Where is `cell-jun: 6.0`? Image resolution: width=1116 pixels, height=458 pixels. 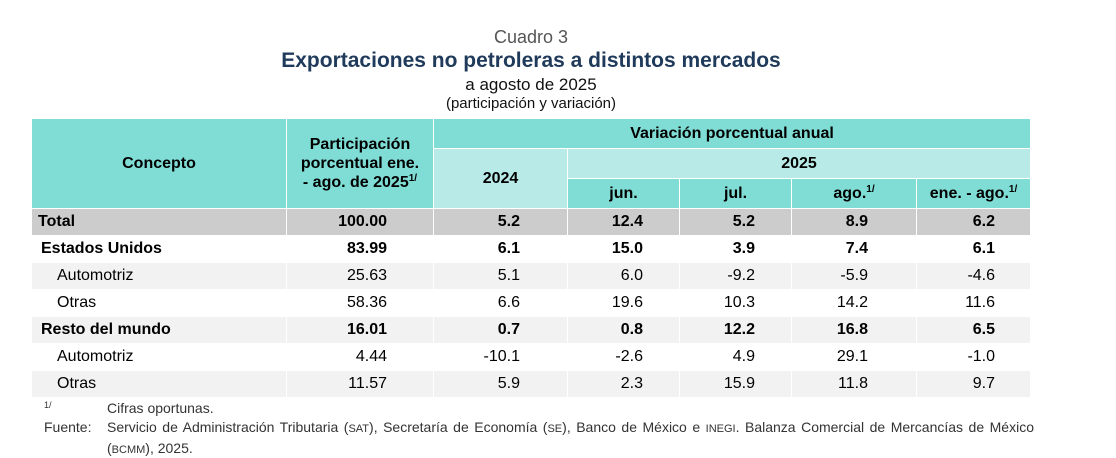 cell-jun: 6.0 is located at coordinates (623, 276).